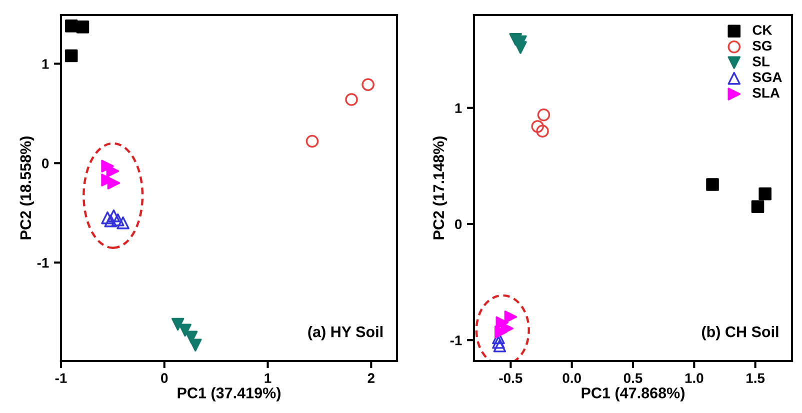 This screenshot has height=413, width=802. I want to click on legend-label: SLA, so click(766, 93).